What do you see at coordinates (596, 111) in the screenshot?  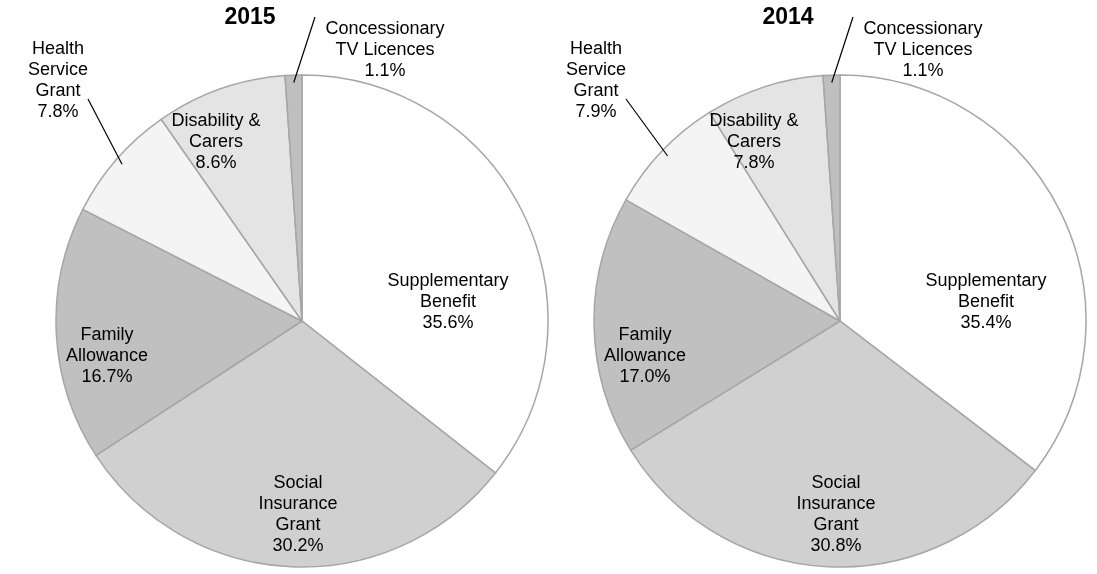 I see `data-label: 7.9%` at bounding box center [596, 111].